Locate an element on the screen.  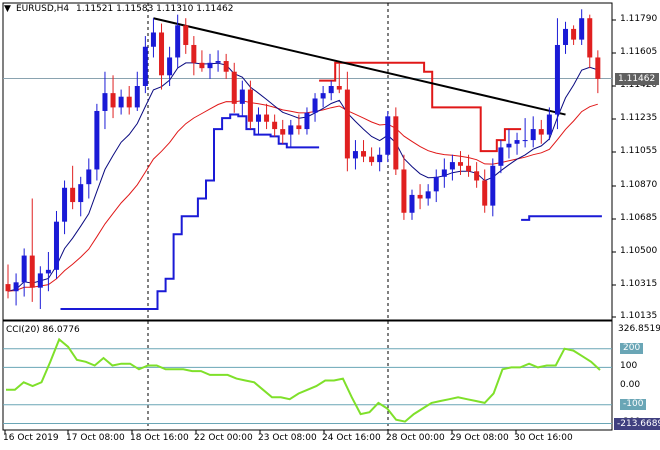
cci-level-label: -100 is located at coordinates (633, 404).